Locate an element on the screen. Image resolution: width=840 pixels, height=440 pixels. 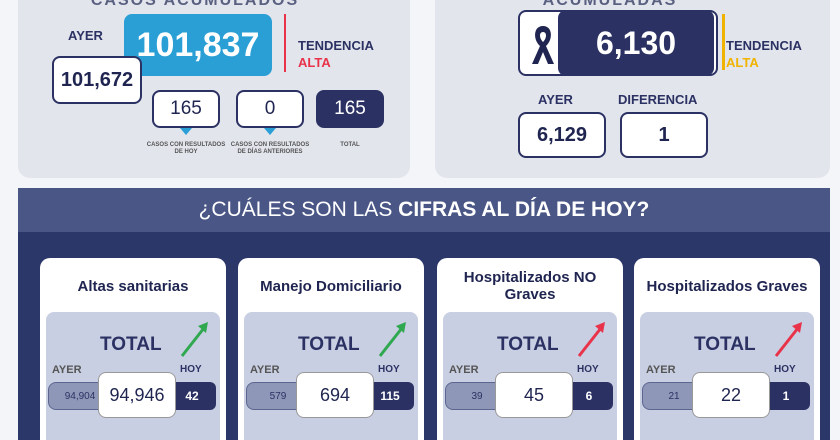
deaths-title: ACUMULADAS is located at coordinates (610, 4).